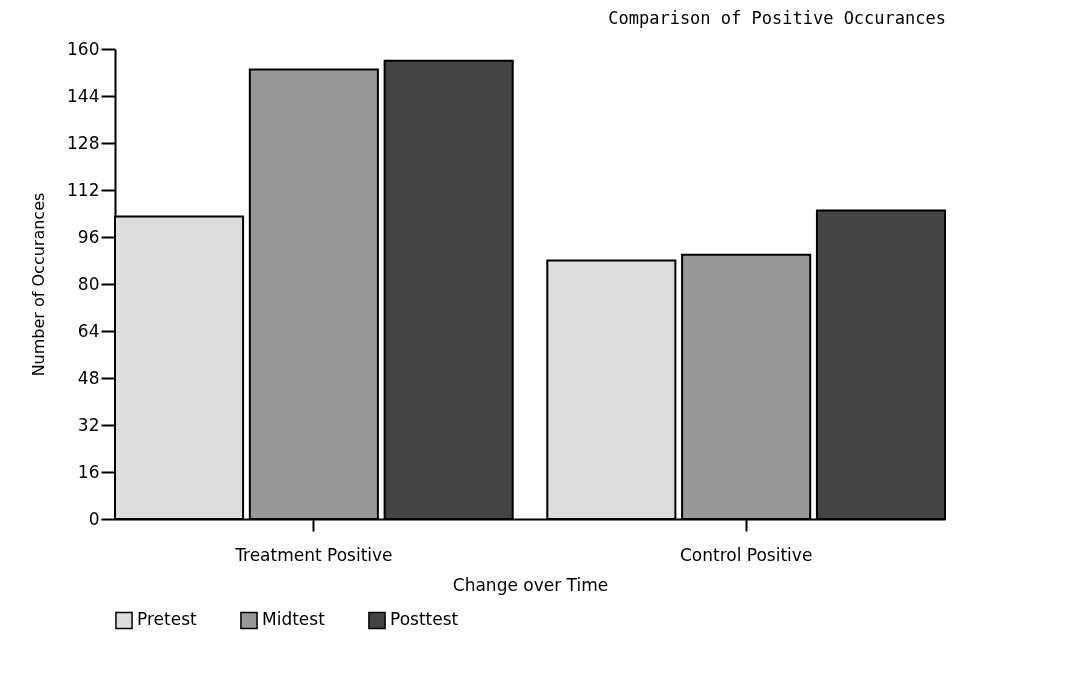 This screenshot has width=1072, height=692. I want to click on y-tick-label: 144, so click(83, 95).